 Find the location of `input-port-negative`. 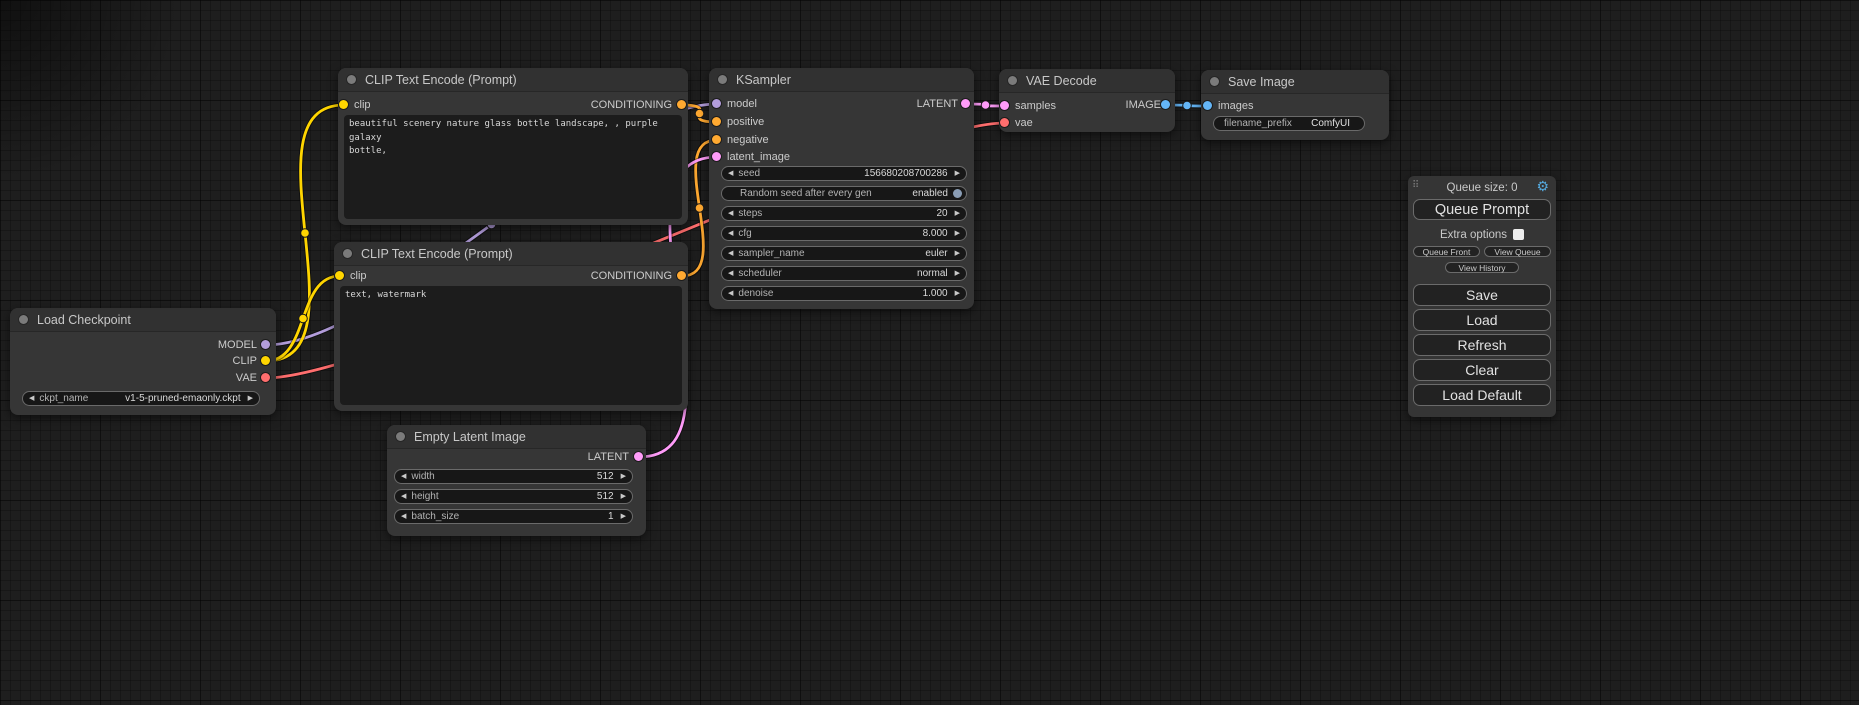

input-port-negative is located at coordinates (716, 139).